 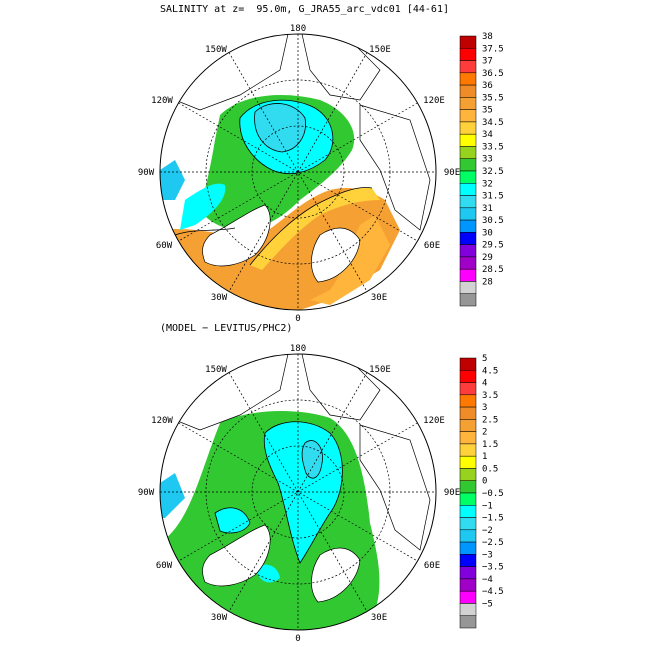 I want to click on colorbar-label: −4.5, so click(x=493, y=592).